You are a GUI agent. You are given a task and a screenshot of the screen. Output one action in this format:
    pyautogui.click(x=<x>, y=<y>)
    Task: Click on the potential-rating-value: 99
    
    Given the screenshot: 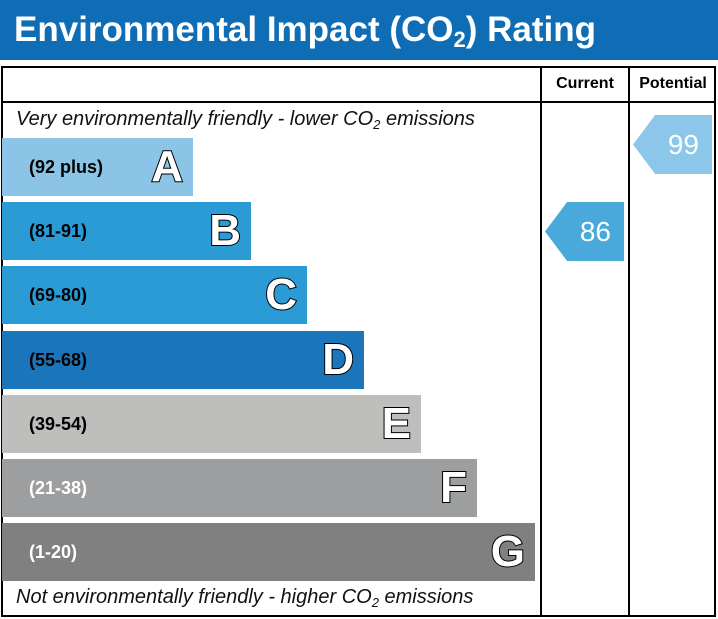 What is the action you would take?
    pyautogui.click(x=683, y=144)
    